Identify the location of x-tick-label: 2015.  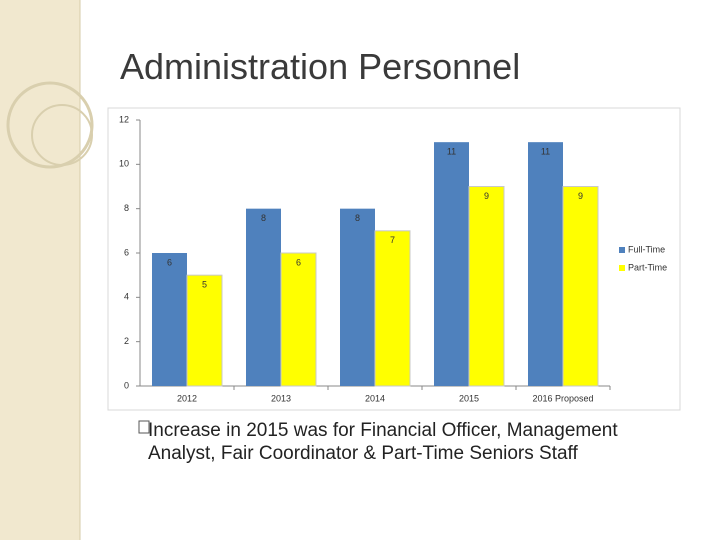
(469, 398).